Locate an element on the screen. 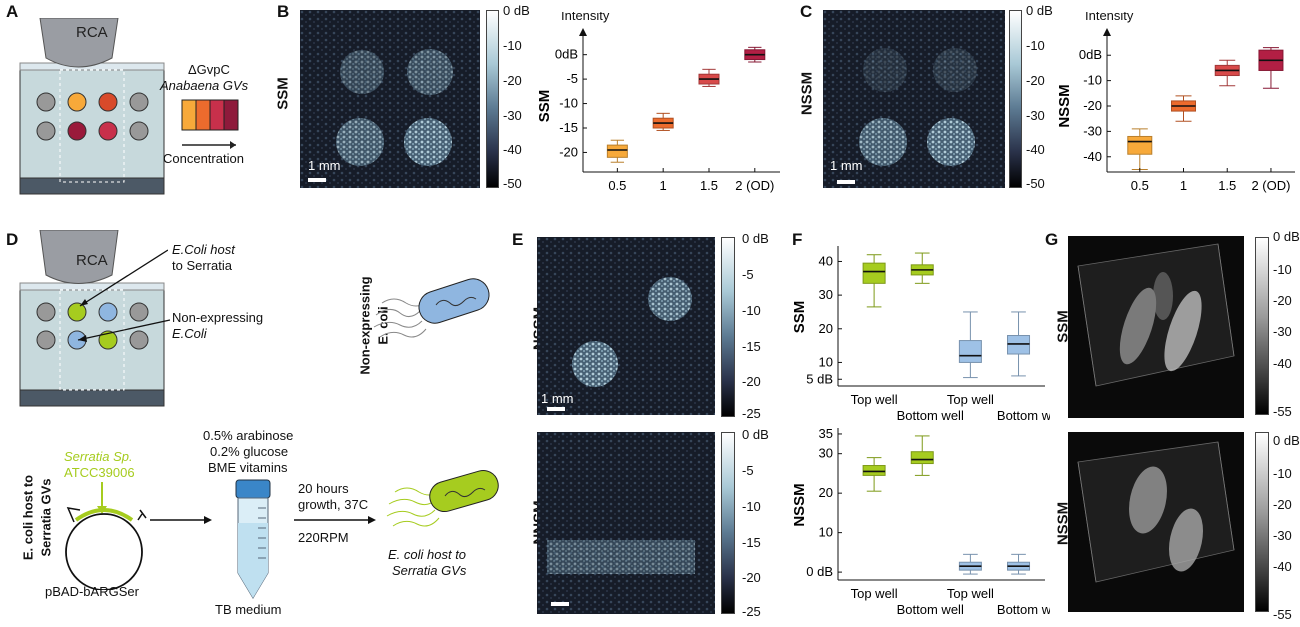  c-cbar-tick: -10 is located at coordinates (1035, 45).